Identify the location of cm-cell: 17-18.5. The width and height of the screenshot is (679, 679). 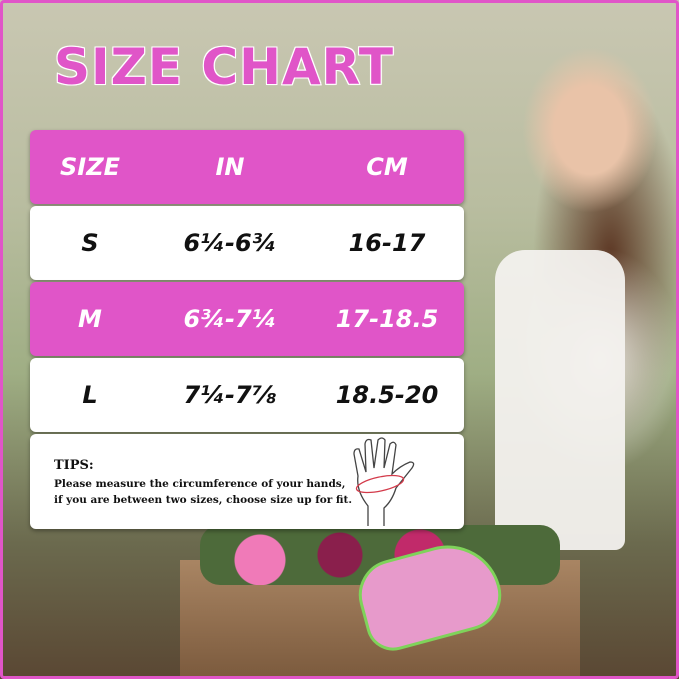
(387, 319).